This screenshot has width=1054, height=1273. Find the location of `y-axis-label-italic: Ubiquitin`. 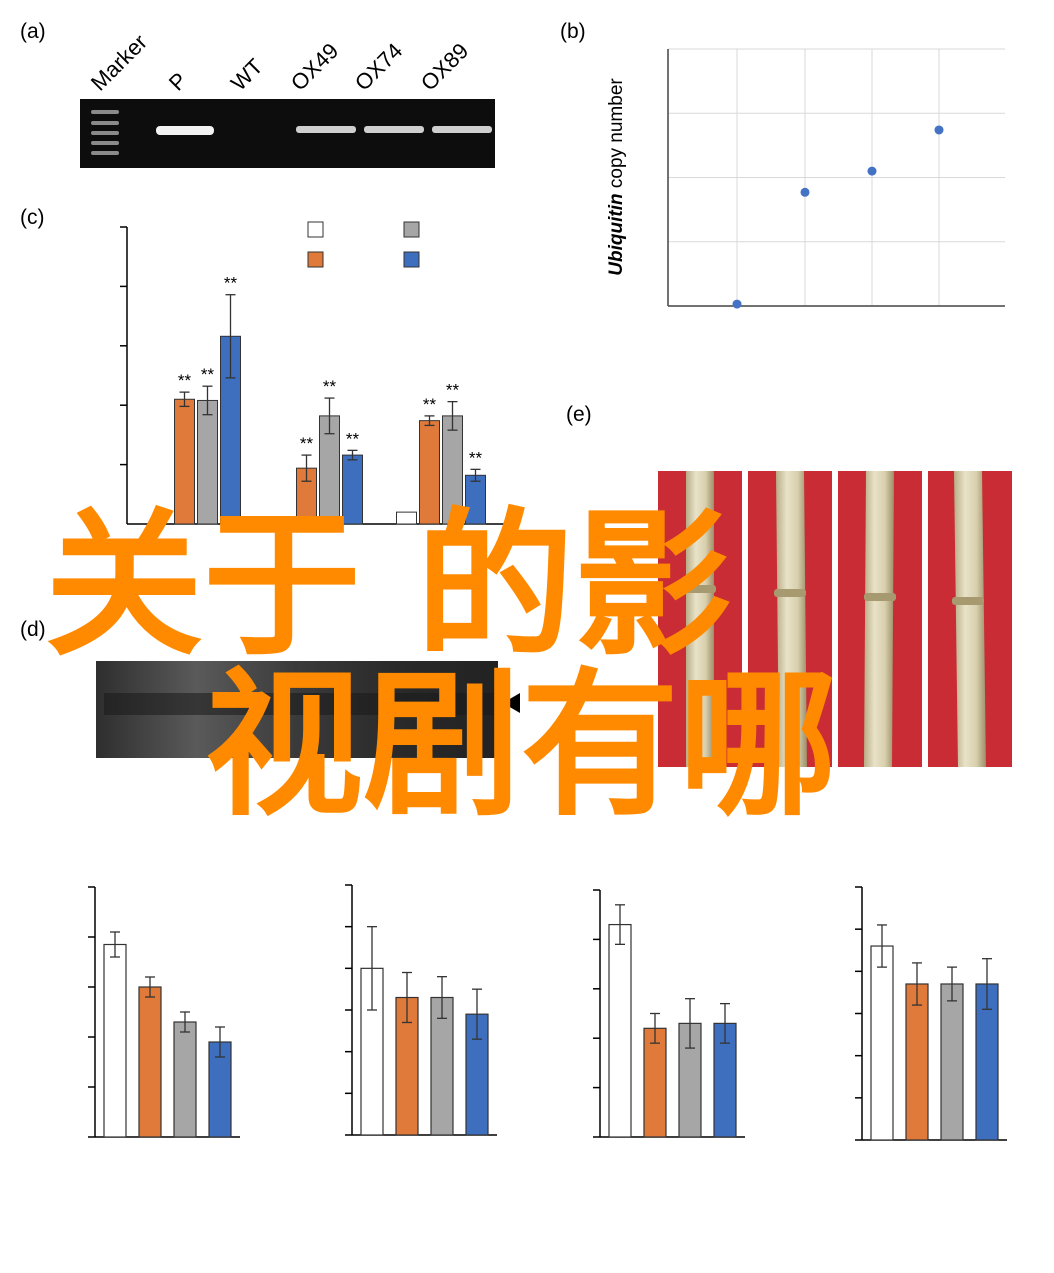

y-axis-label-italic: Ubiquitin is located at coordinates (616, 234).